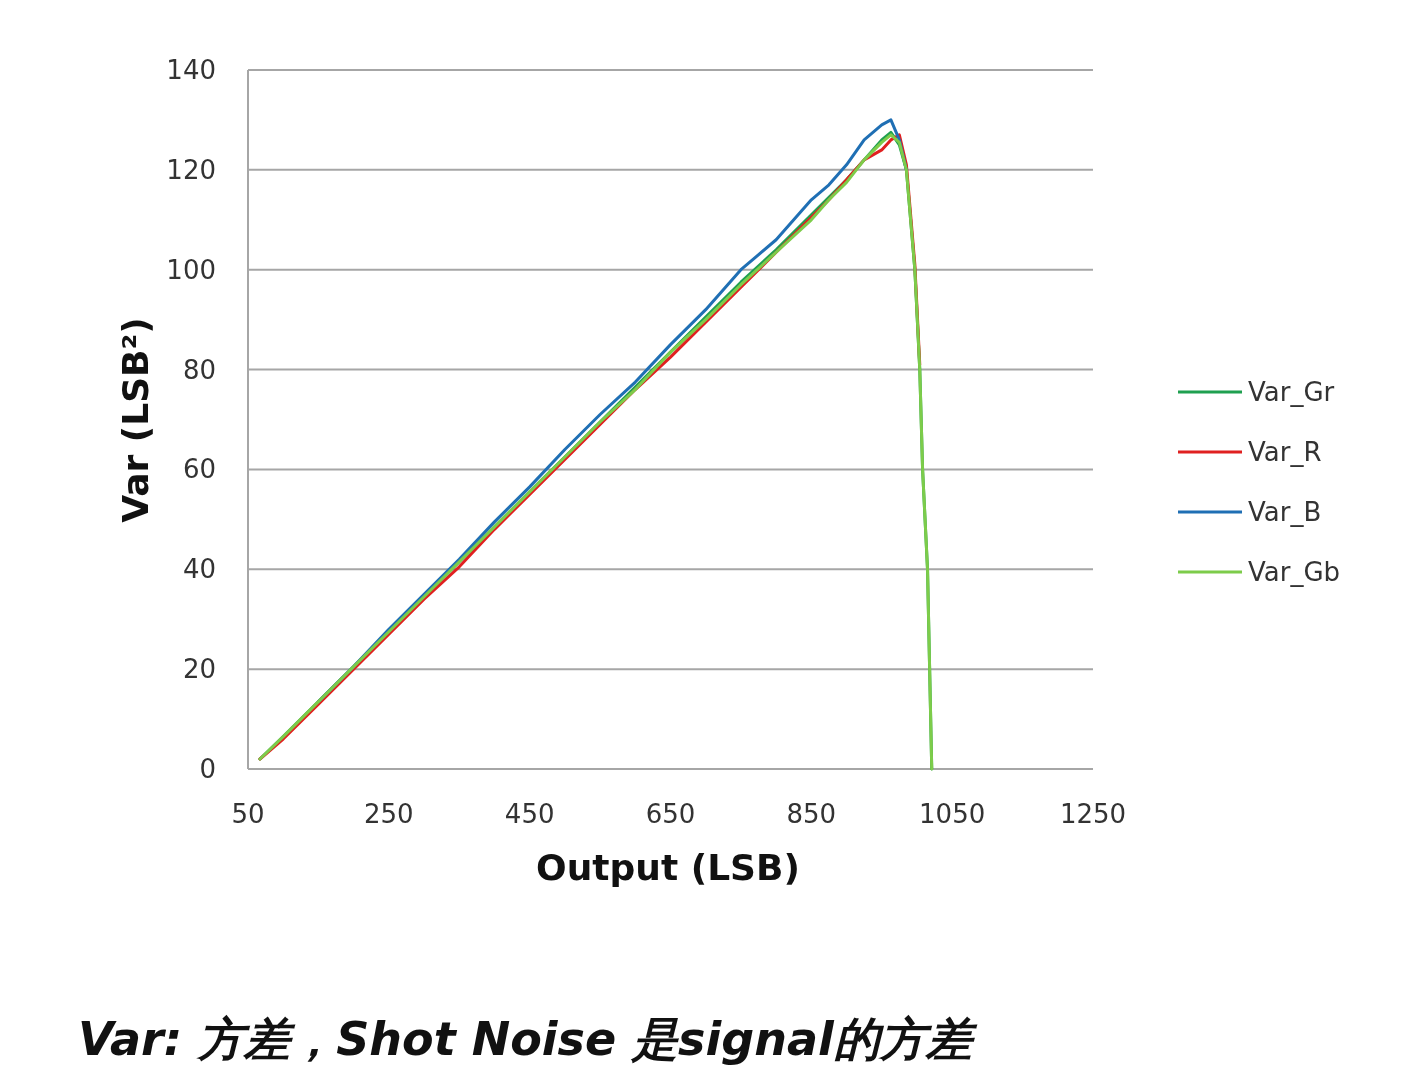  Describe the element at coordinates (952, 814) in the screenshot. I see `x-tick-label: 1050` at that location.